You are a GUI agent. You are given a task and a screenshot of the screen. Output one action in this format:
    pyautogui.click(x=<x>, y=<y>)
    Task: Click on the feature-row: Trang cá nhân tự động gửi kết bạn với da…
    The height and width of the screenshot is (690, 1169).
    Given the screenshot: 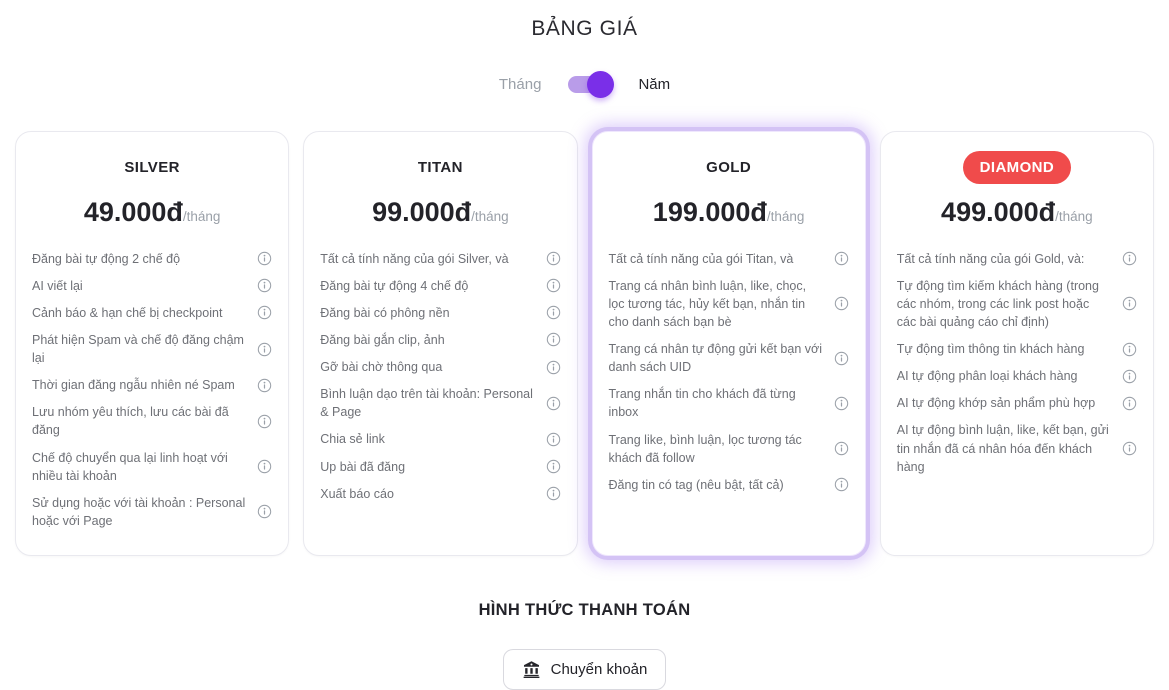 What is the action you would take?
    pyautogui.click(x=729, y=358)
    